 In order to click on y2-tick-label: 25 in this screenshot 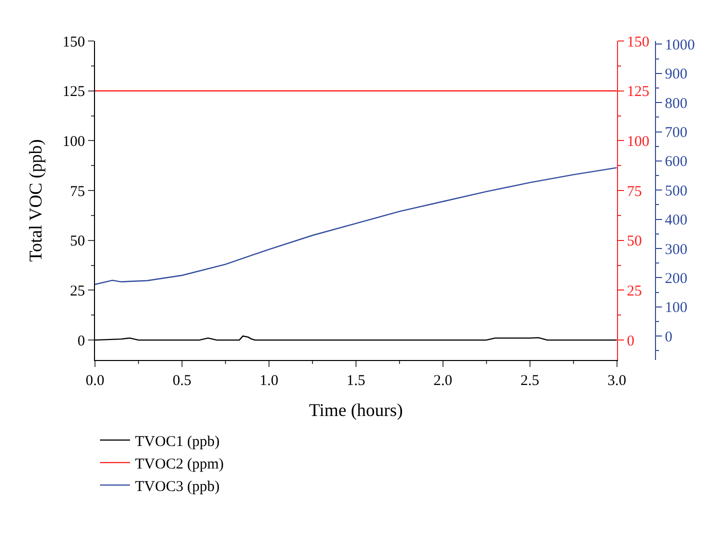, I will do `click(634, 291)`.